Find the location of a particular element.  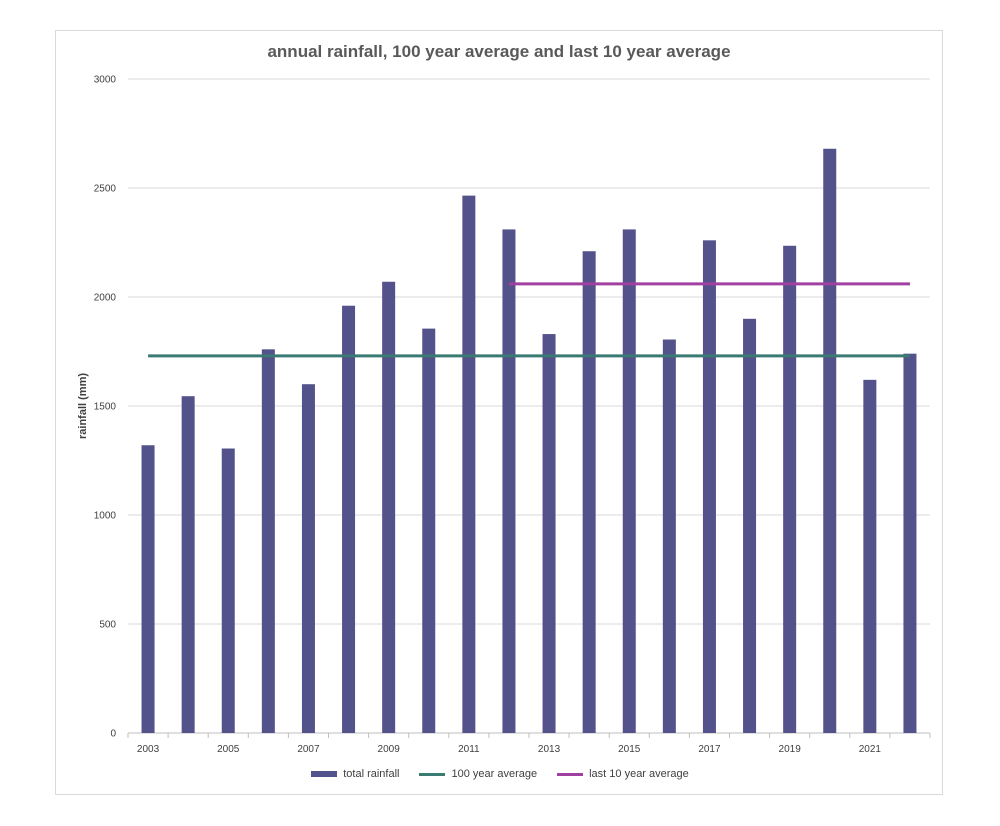

legend-label: 100 year average is located at coordinates (494, 774).